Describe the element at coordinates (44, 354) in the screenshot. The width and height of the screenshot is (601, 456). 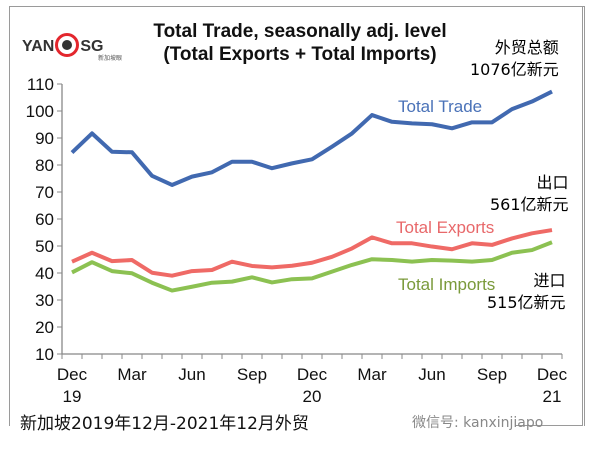
I see `y-tick-label: 10` at that location.